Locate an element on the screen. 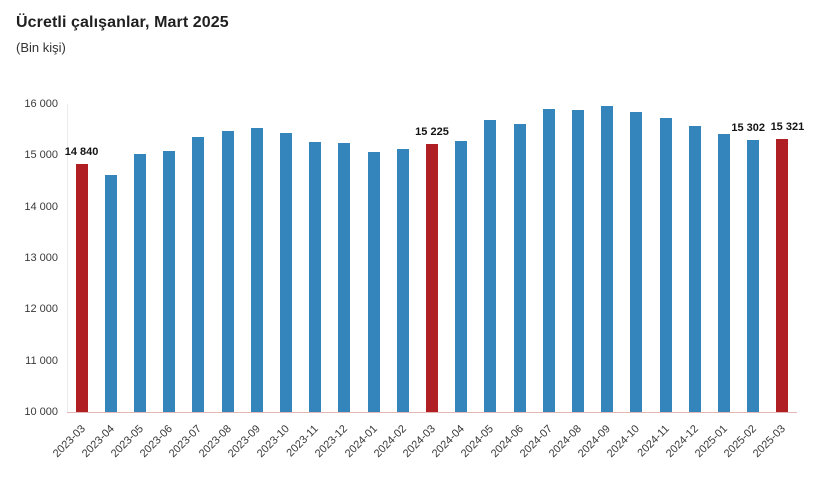 The width and height of the screenshot is (815, 501). chart-title: Ücretli çalışanlar, Mart 2025 is located at coordinates (122, 22).